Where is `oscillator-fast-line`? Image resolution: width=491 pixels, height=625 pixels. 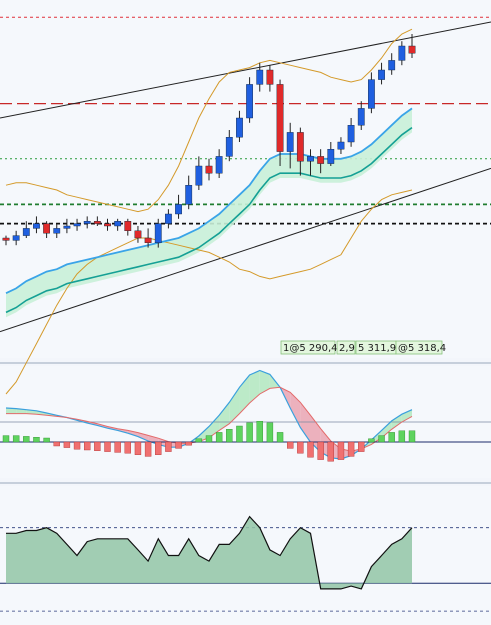
oscillator-fast-line is located at coordinates (209, 414).